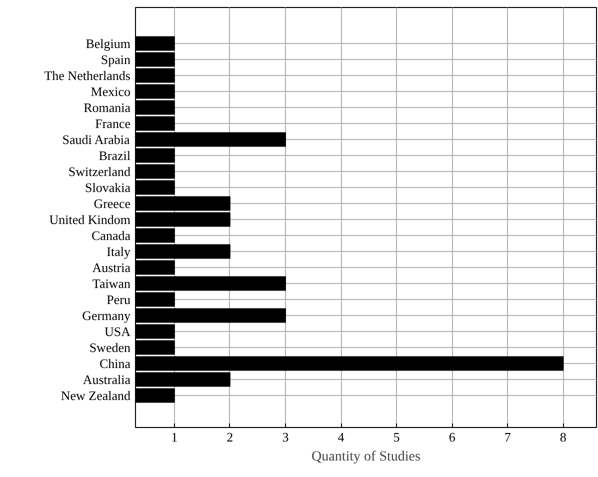 The width and height of the screenshot is (598, 477). I want to click on y-tick-label: Peru, so click(118, 299).